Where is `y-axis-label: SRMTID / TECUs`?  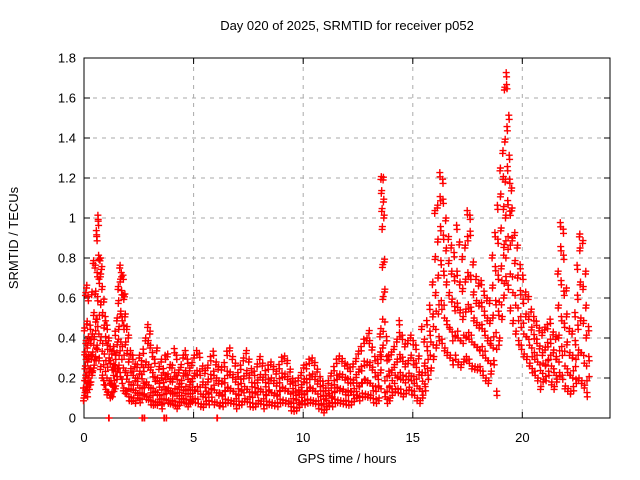 y-axis-label: SRMTID / TECUs is located at coordinates (13, 237).